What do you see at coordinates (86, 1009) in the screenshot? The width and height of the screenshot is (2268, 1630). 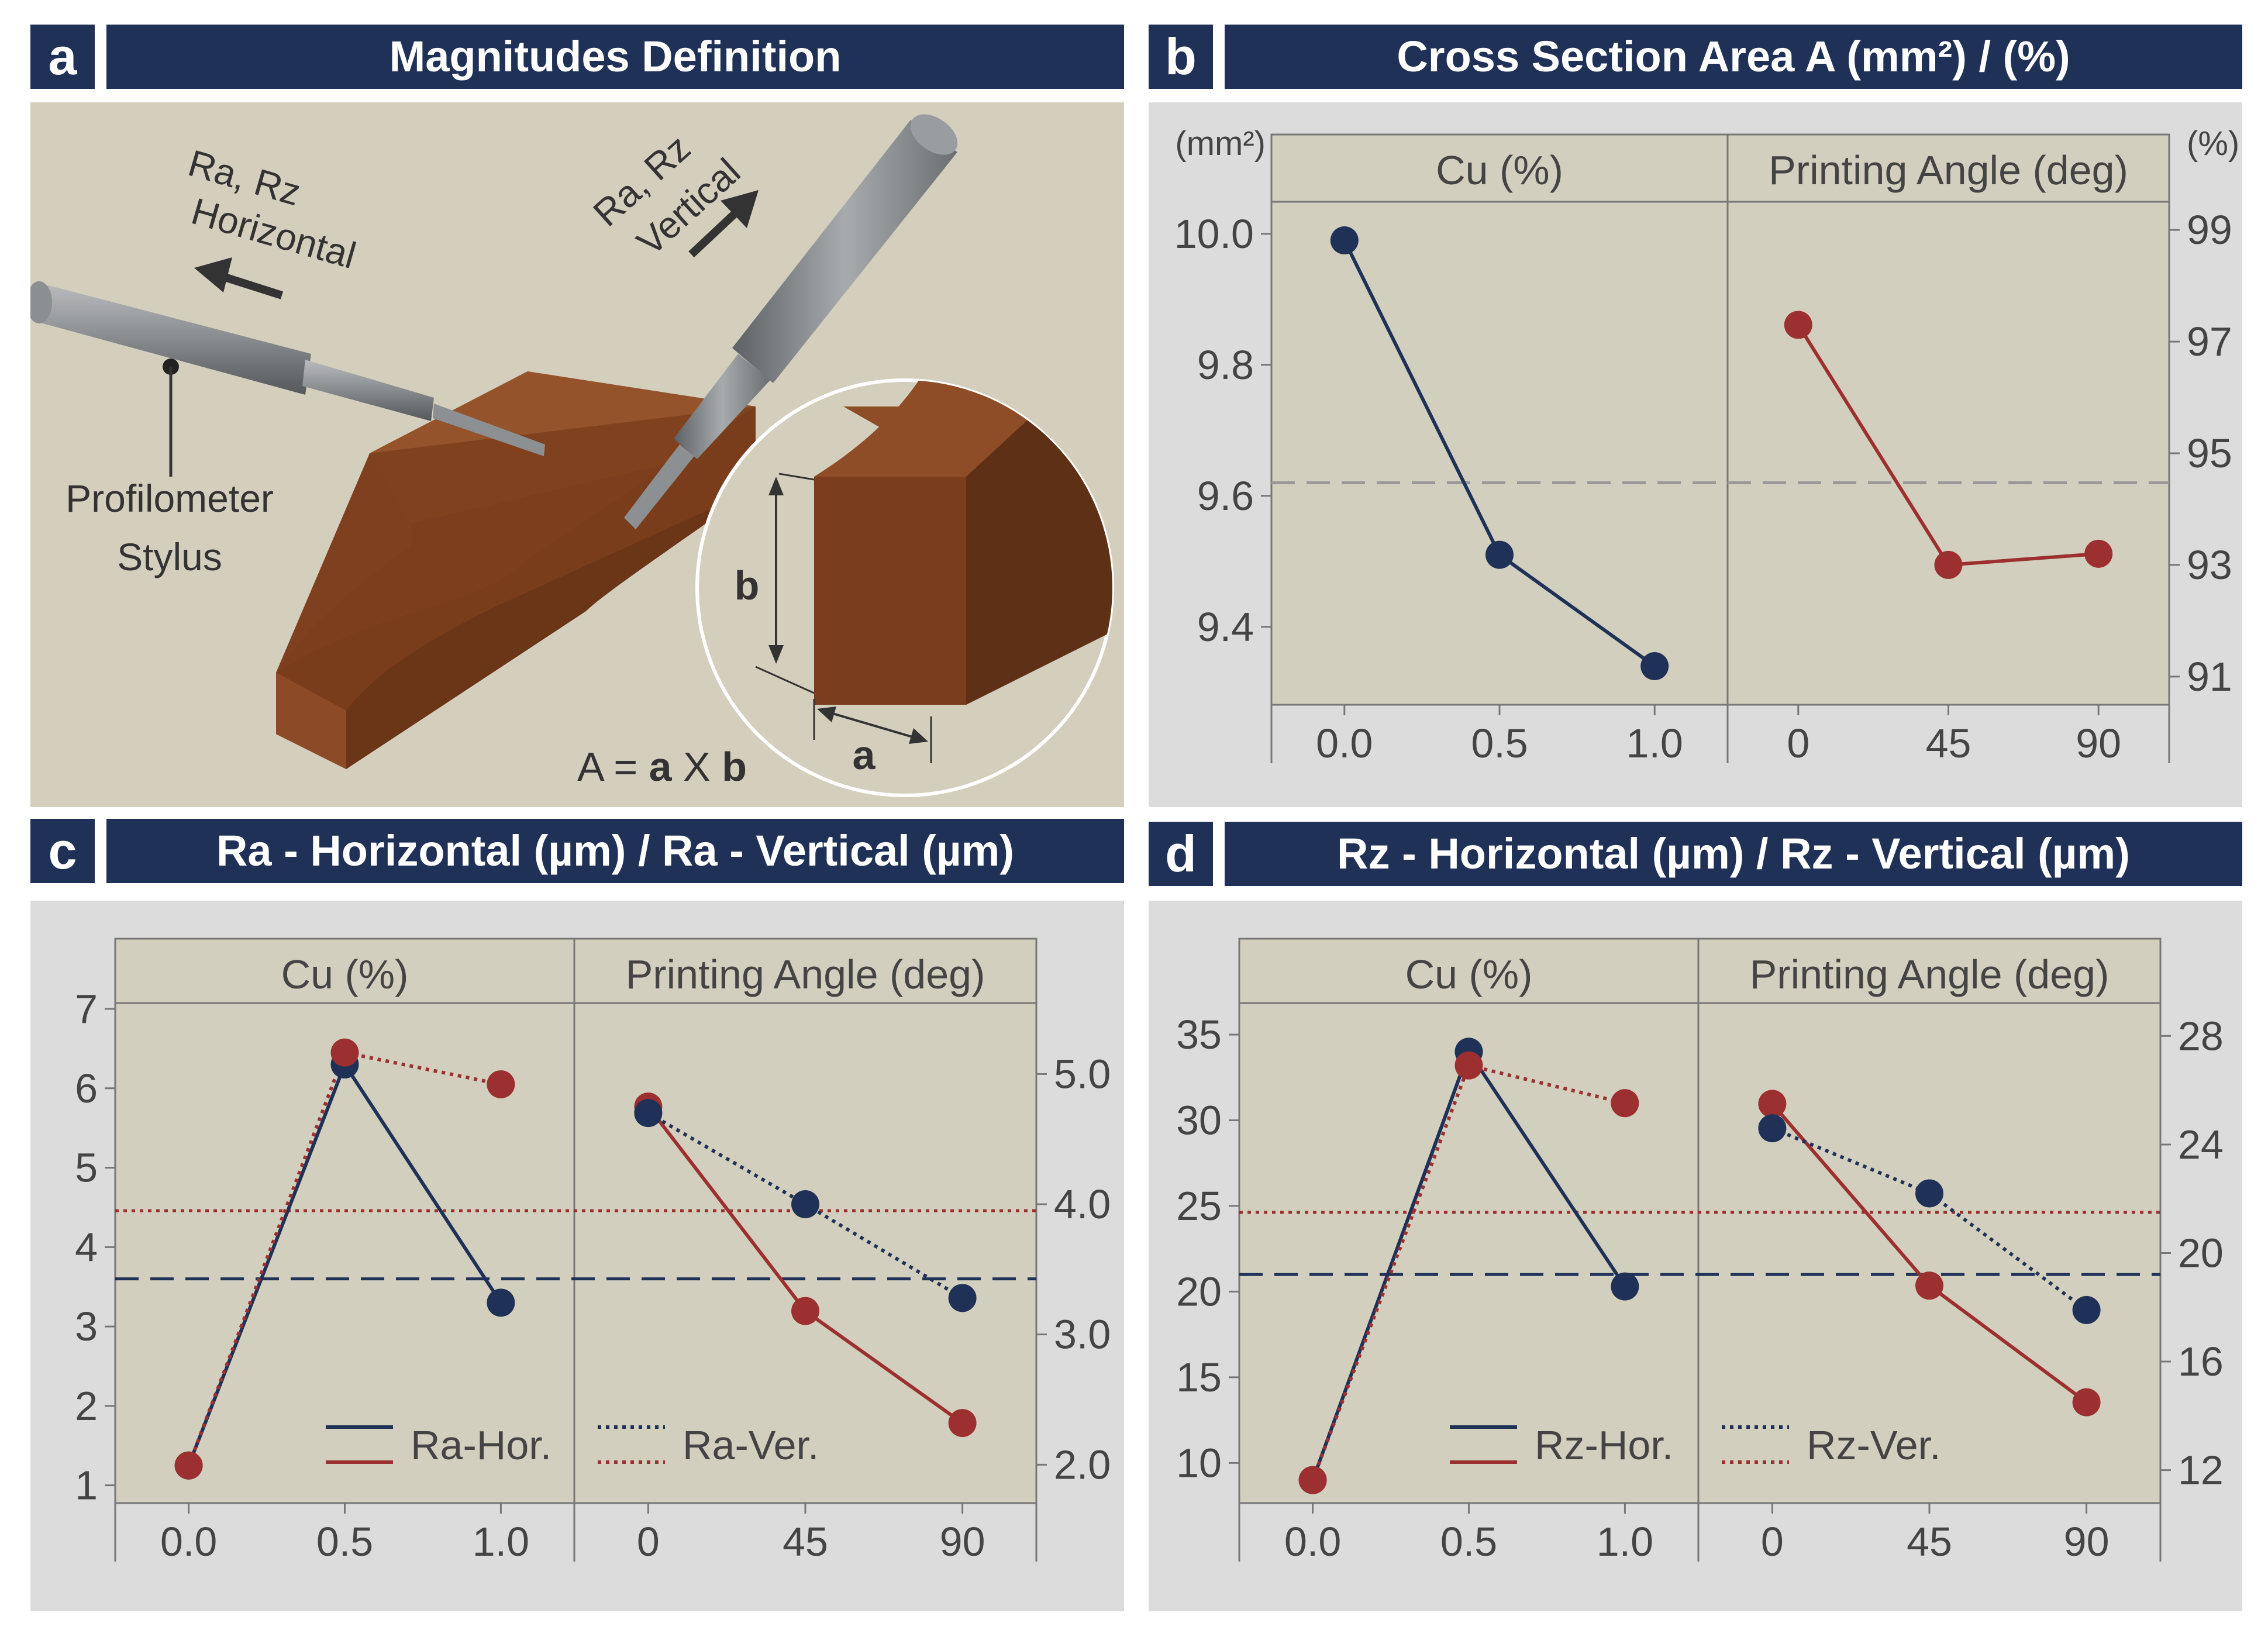 I see `left-y-tick-label: 7` at bounding box center [86, 1009].